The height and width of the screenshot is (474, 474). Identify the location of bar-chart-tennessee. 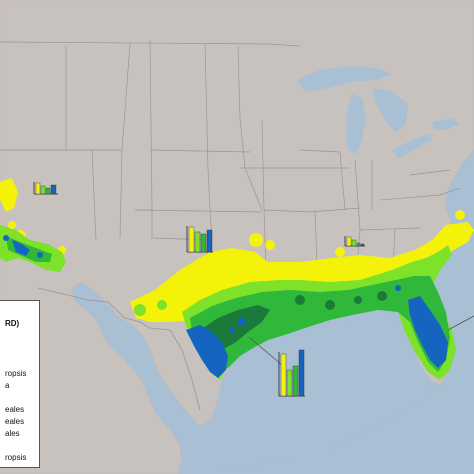
(354, 241).